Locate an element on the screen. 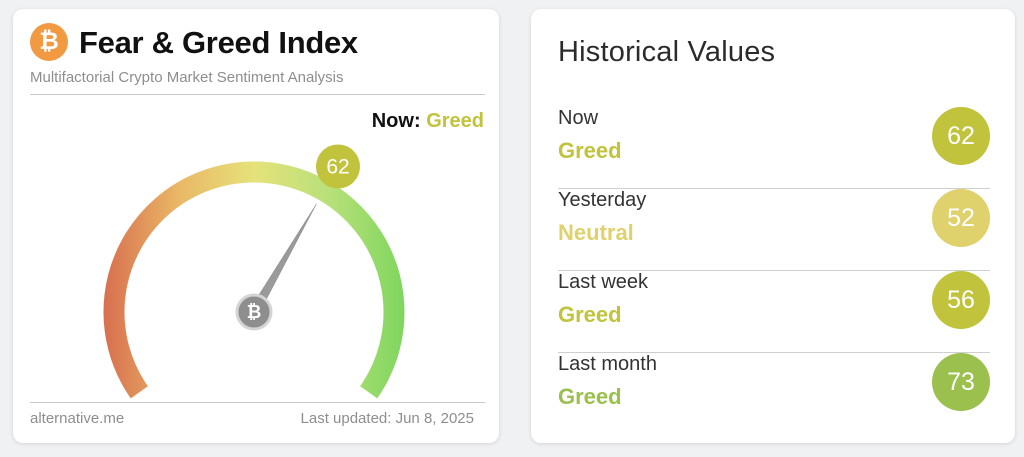 The width and height of the screenshot is (1024, 457). history-row-now: Now Greed 62 is located at coordinates (774, 148).